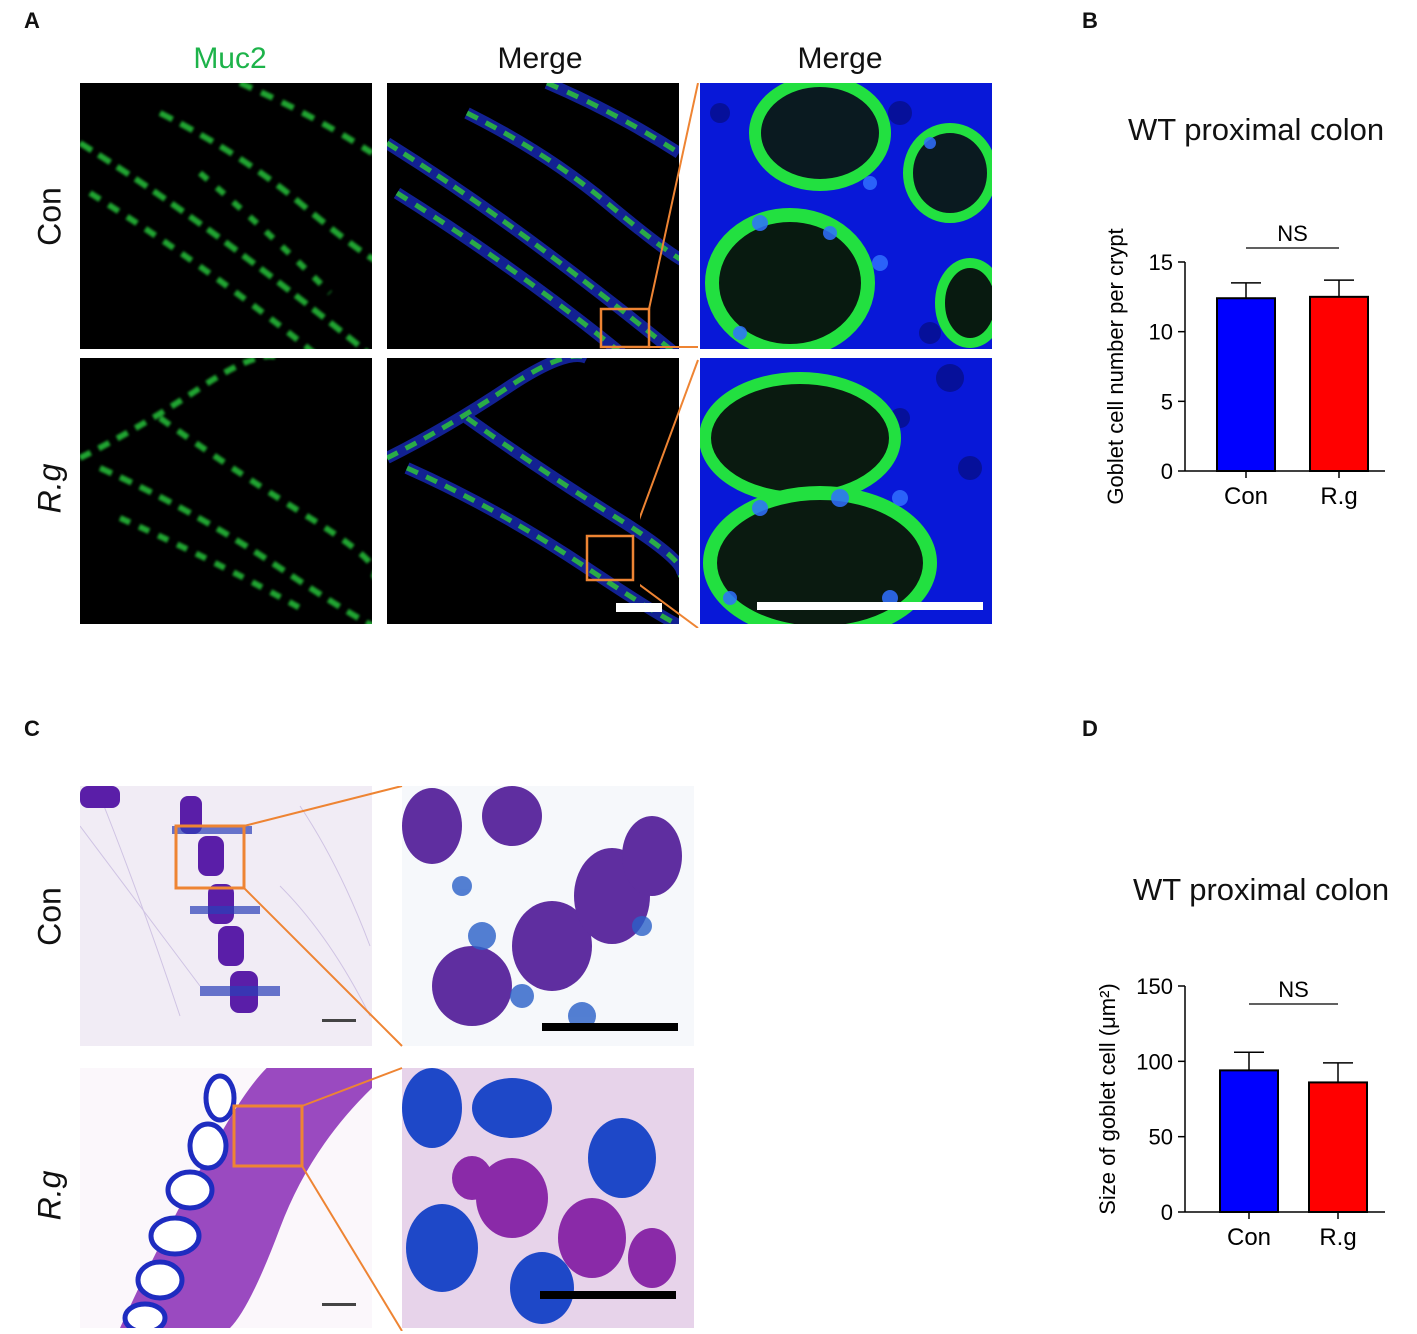  What do you see at coordinates (548, 916) in the screenshot?
I see `histology-zoom-con` at bounding box center [548, 916].